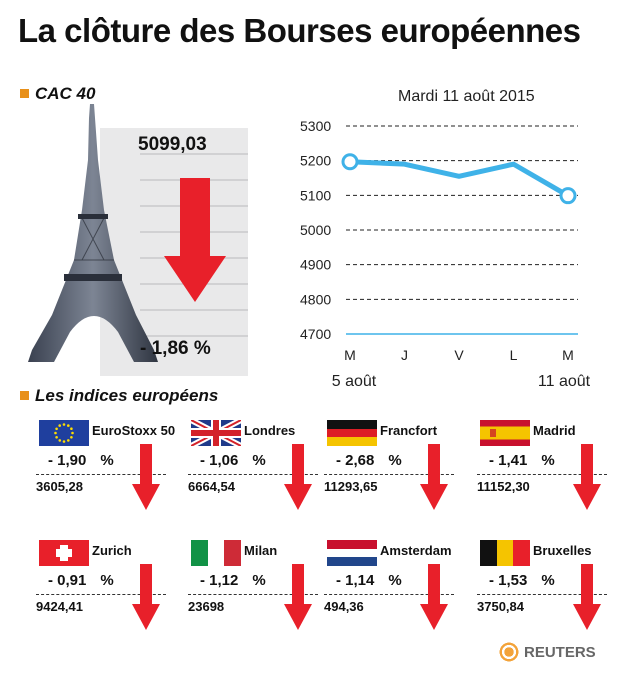 This screenshot has height=675, width=618. I want to click on flag-be-icon, so click(505, 553).